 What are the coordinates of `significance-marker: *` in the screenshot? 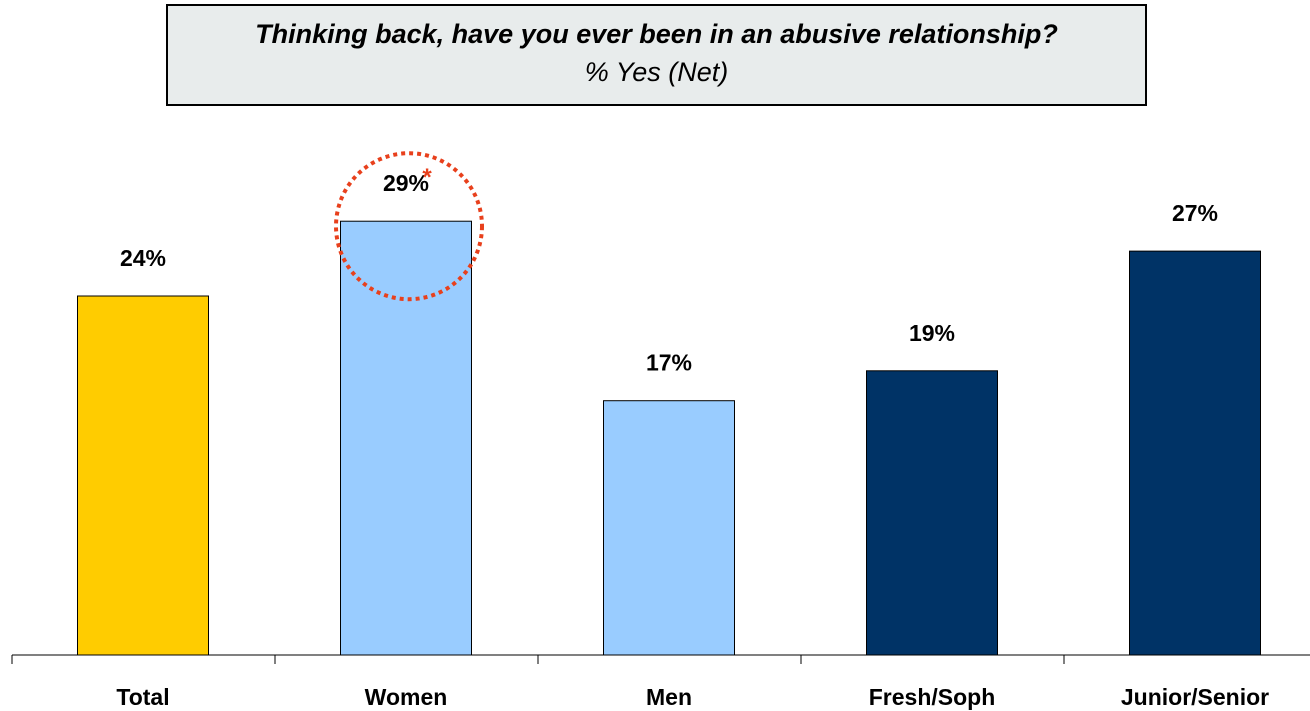 It's located at (427, 177).